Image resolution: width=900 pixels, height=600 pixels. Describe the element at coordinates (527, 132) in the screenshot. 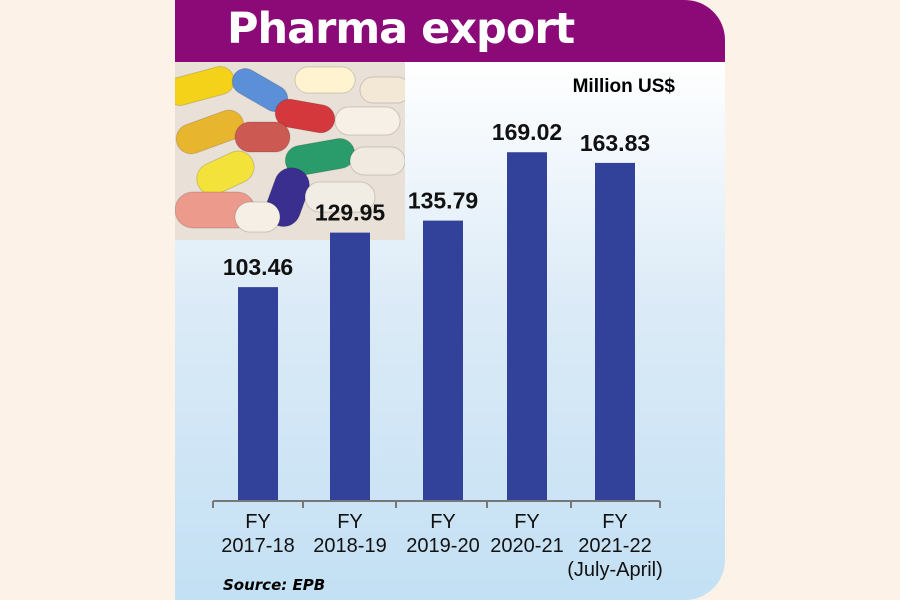

I see `value-label: 169.02` at that location.